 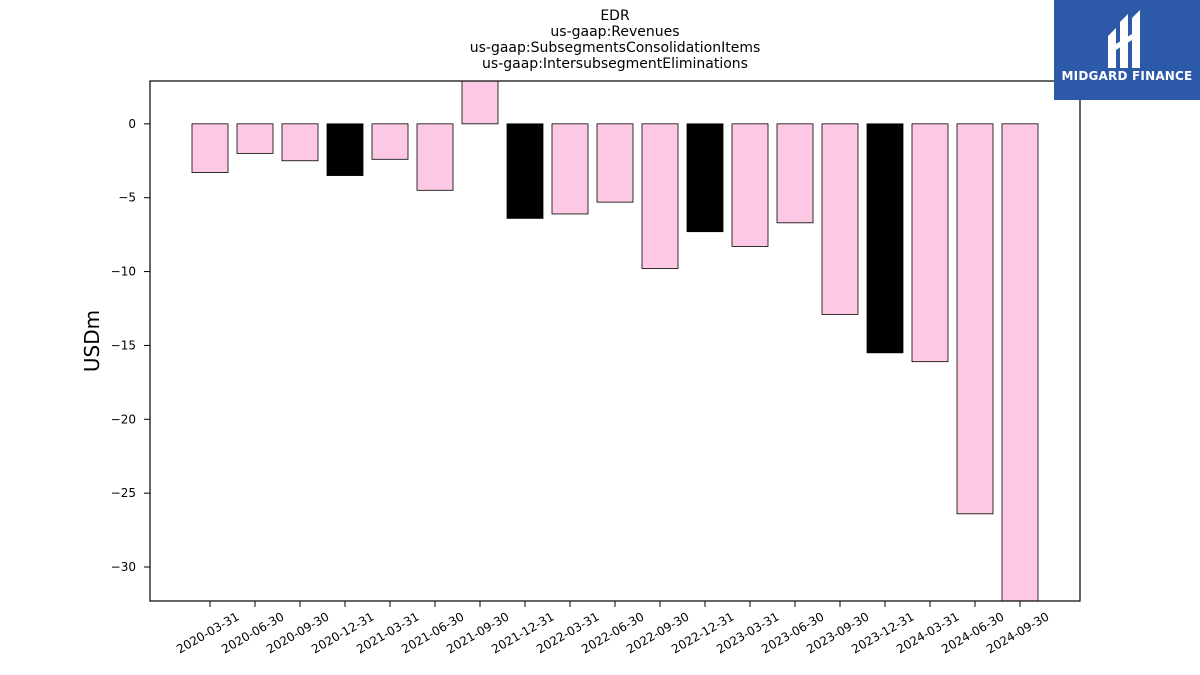 I want to click on y-axis-label: USDm, so click(x=92, y=341).